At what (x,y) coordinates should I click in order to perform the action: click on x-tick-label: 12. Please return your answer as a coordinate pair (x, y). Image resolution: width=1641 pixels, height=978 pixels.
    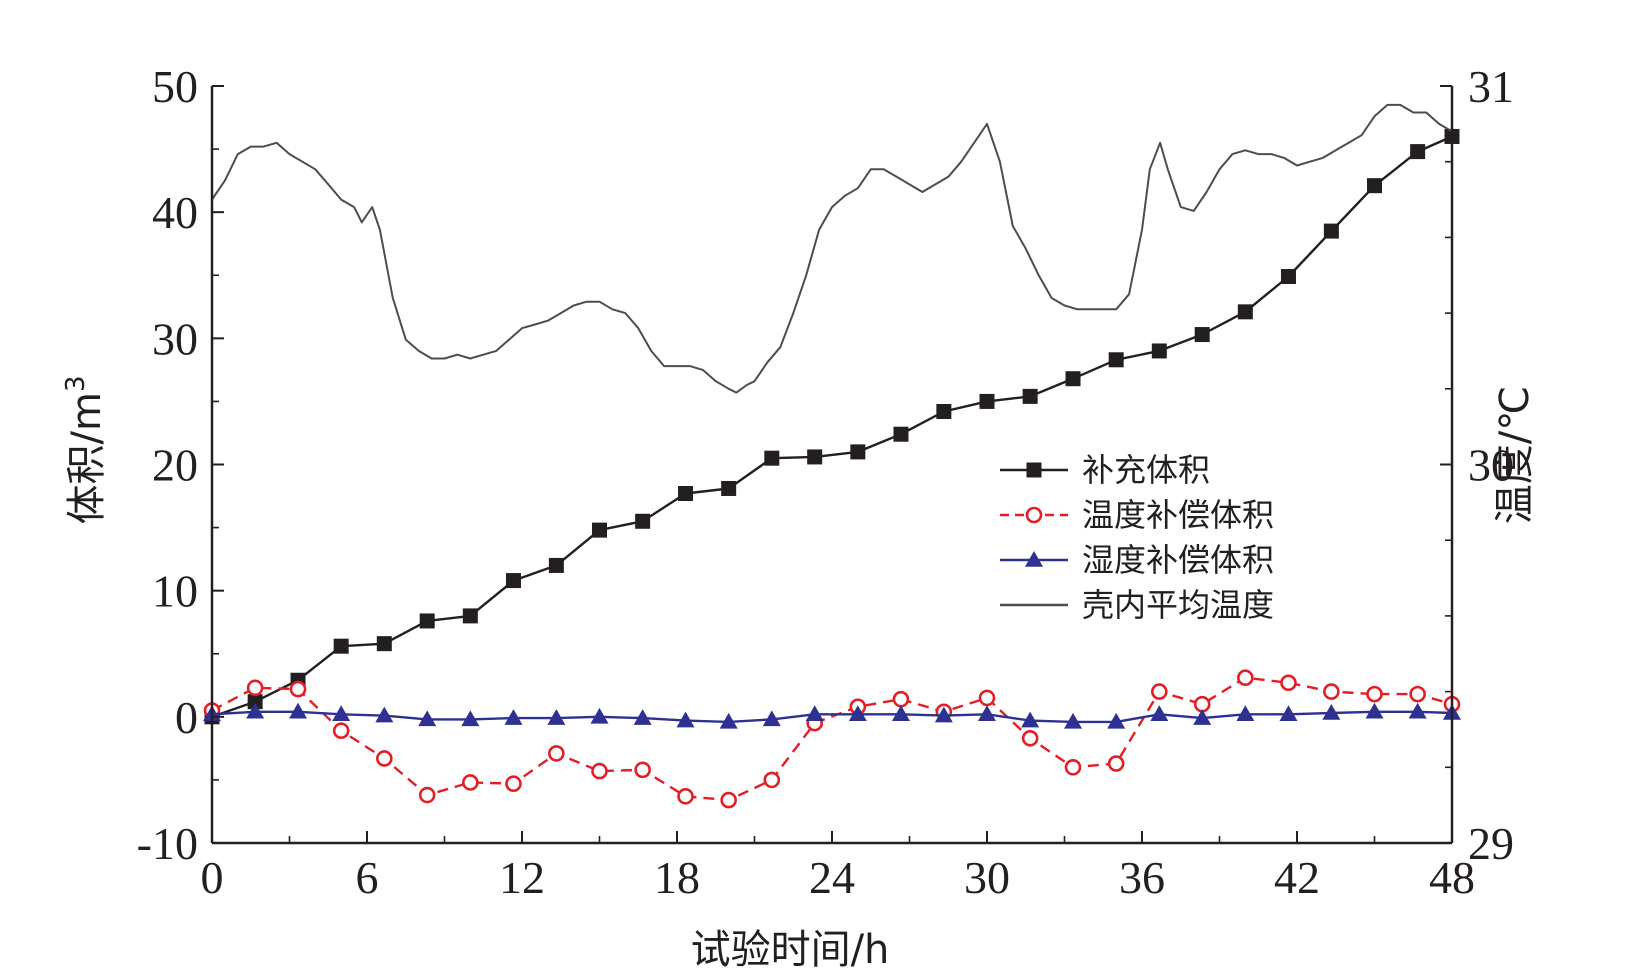
    Looking at the image, I should click on (522, 877).